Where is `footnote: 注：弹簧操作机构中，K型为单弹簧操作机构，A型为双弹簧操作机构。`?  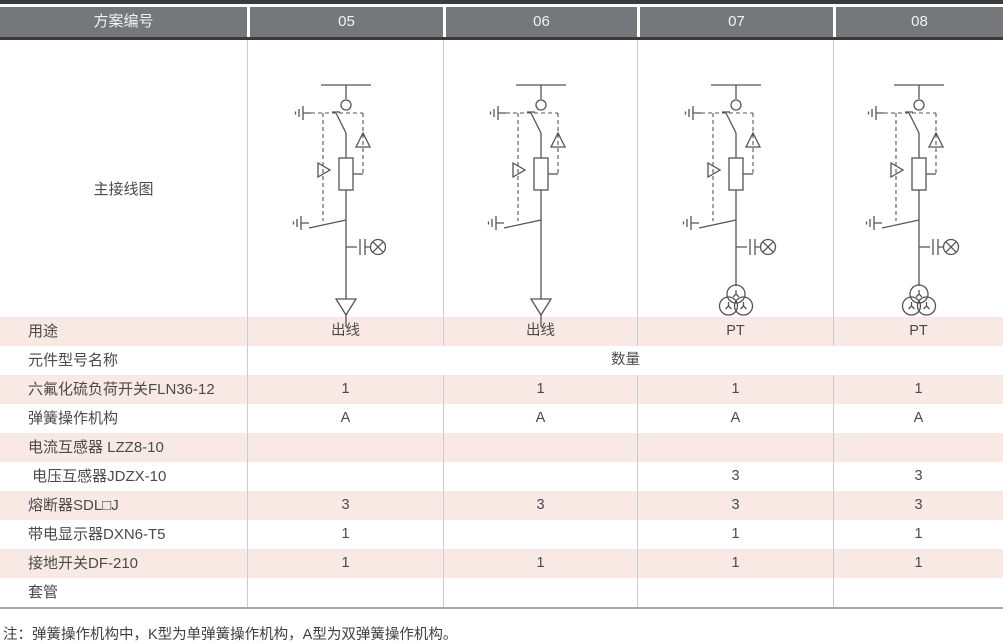
footnote: 注：弹簧操作机构中，K型为单弹簧操作机构，A型为双弹簧操作机构。 is located at coordinates (230, 635).